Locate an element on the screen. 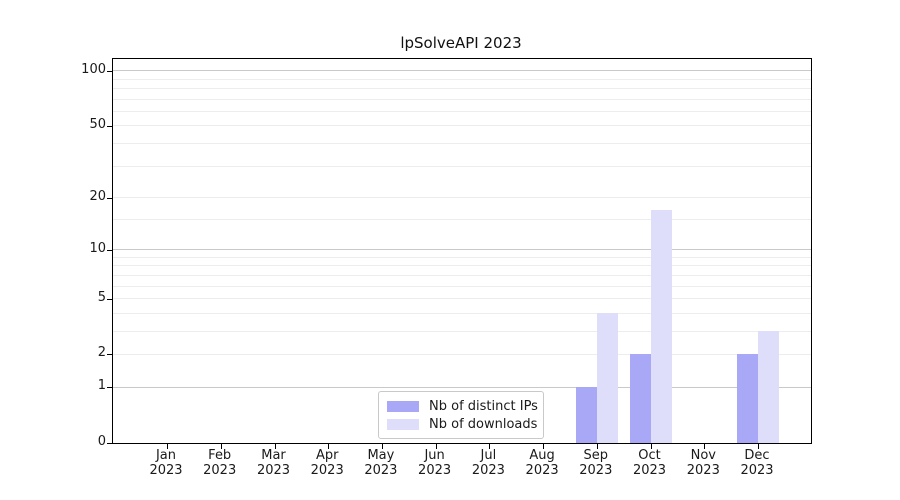 This screenshot has width=900, height=500. legend-swatch-downloads is located at coordinates (403, 424).